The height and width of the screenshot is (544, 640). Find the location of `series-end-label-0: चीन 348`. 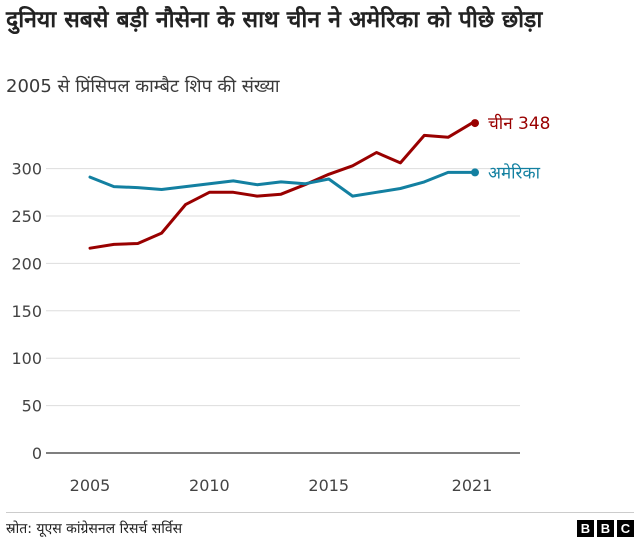

series-end-label-0: चीन 348 is located at coordinates (519, 123).